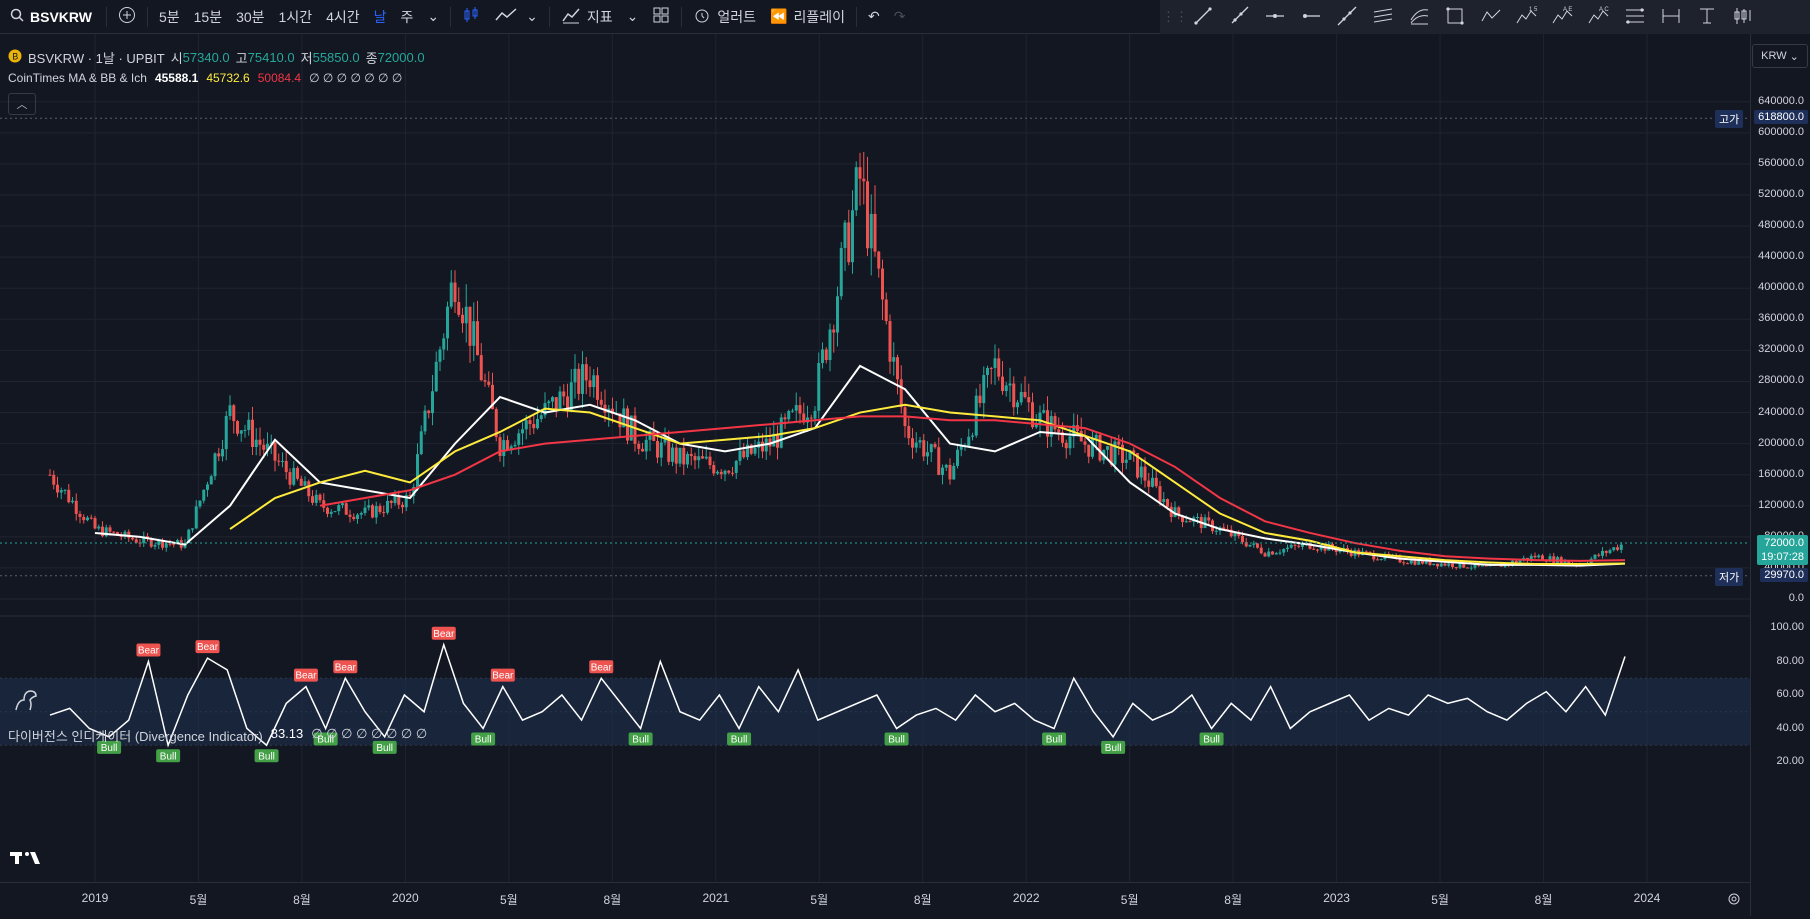  Describe the element at coordinates (1347, 17) in the screenshot. I see `extended-line-tool` at that location.